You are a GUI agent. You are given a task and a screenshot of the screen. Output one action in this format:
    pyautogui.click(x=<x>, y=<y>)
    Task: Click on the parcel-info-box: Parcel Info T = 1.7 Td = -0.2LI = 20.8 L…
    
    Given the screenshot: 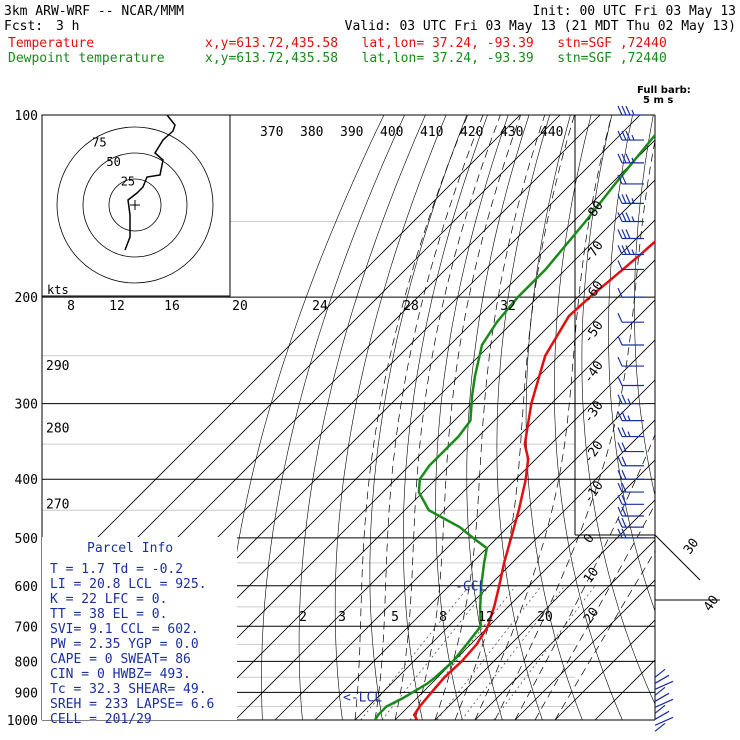 What is the action you would take?
    pyautogui.click(x=139, y=632)
    